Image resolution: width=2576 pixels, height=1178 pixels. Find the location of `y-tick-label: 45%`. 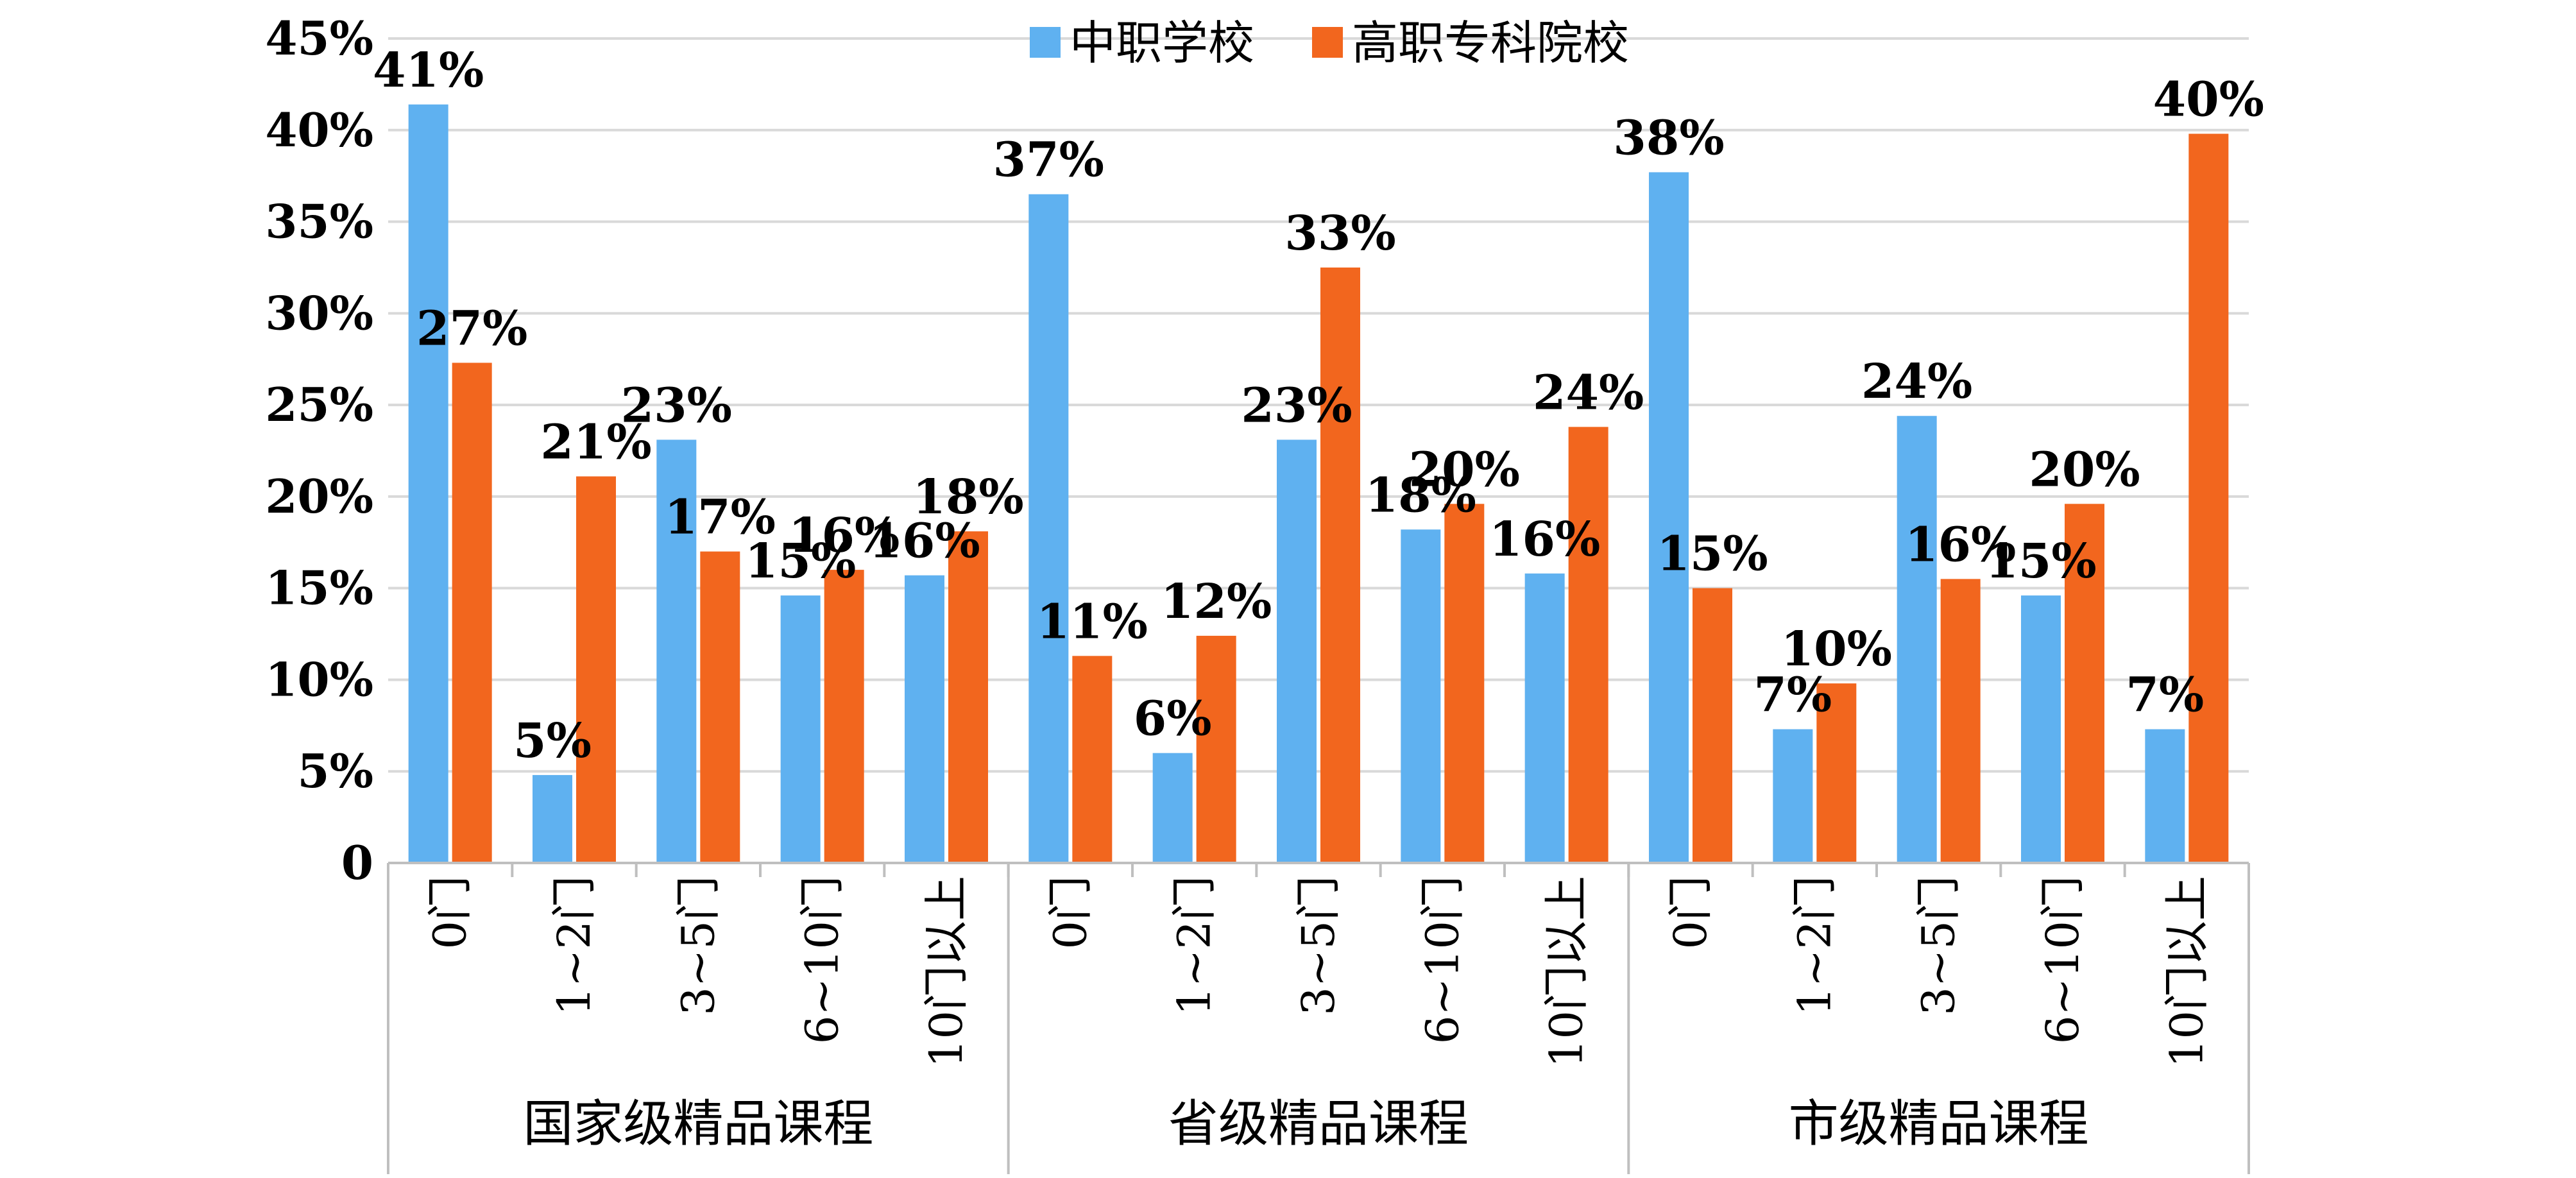

y-tick-label: 45% is located at coordinates (319, 38).